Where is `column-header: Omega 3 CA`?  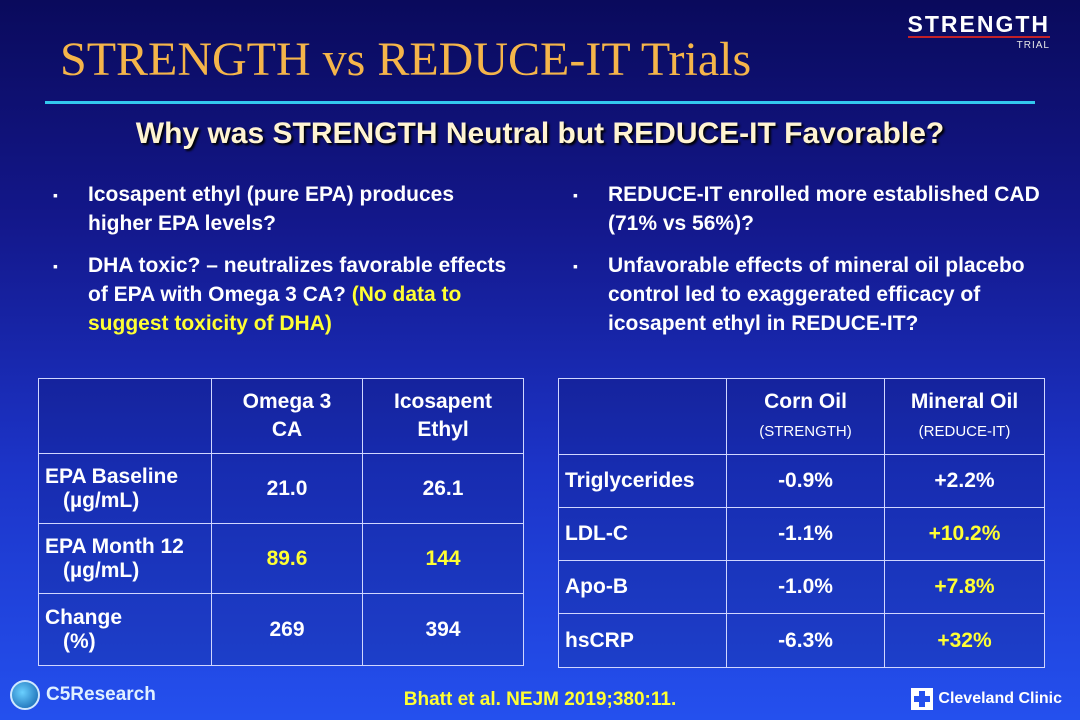
column-header: Omega 3 CA is located at coordinates (287, 416).